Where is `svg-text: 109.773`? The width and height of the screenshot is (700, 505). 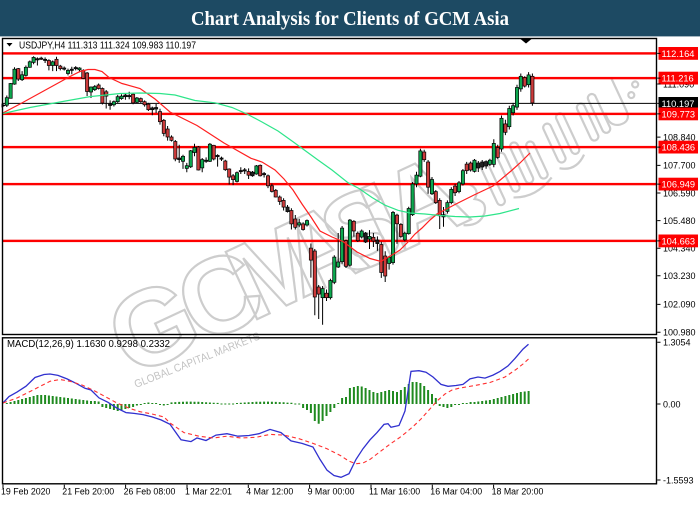 svg-text: 109.773 is located at coordinates (679, 114).